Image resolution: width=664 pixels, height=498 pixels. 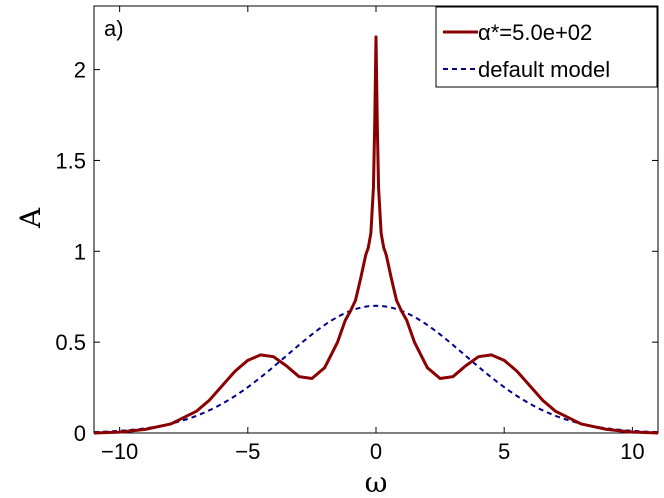 What do you see at coordinates (80, 70) in the screenshot?
I see `y-tick-label: 2` at bounding box center [80, 70].